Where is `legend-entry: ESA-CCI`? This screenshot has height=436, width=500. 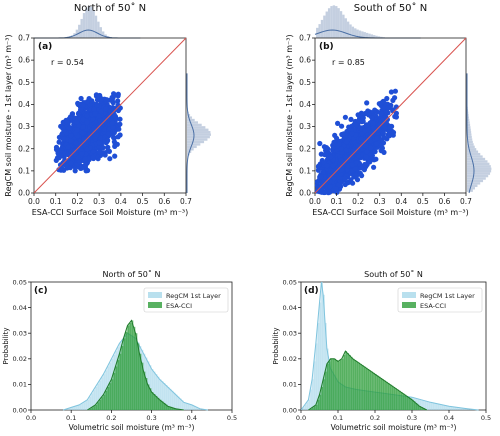
legend-entry: ESA-CCI is located at coordinates (433, 306).